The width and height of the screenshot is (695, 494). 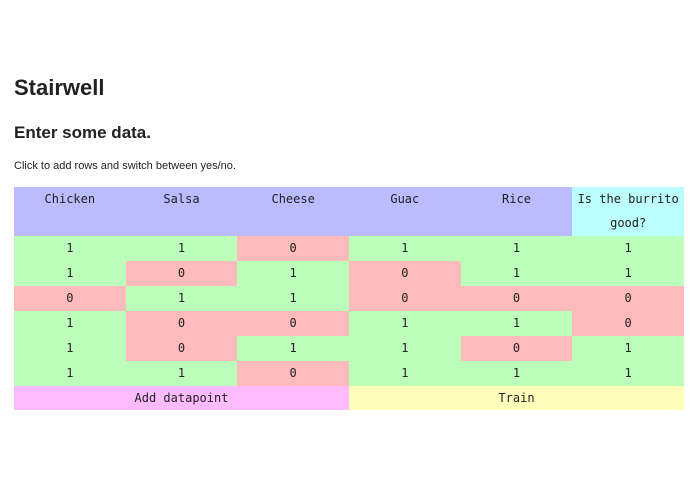 I want to click on subtitle: Enter some data., so click(x=82, y=132).